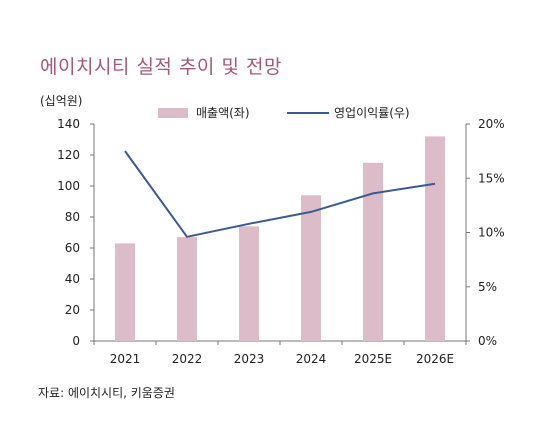 Image resolution: width=537 pixels, height=442 pixels. Describe the element at coordinates (72, 279) in the screenshot. I see `left-tick-label: 40` at that location.